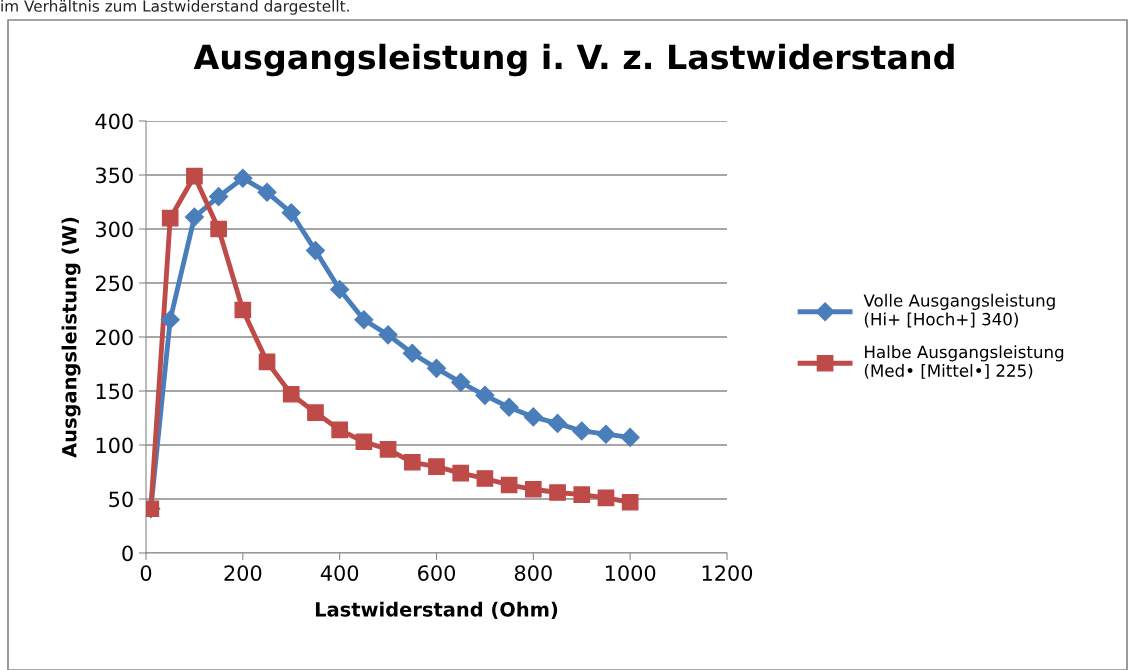  Describe the element at coordinates (146, 573) in the screenshot. I see `x-tick-label: 0` at that location.